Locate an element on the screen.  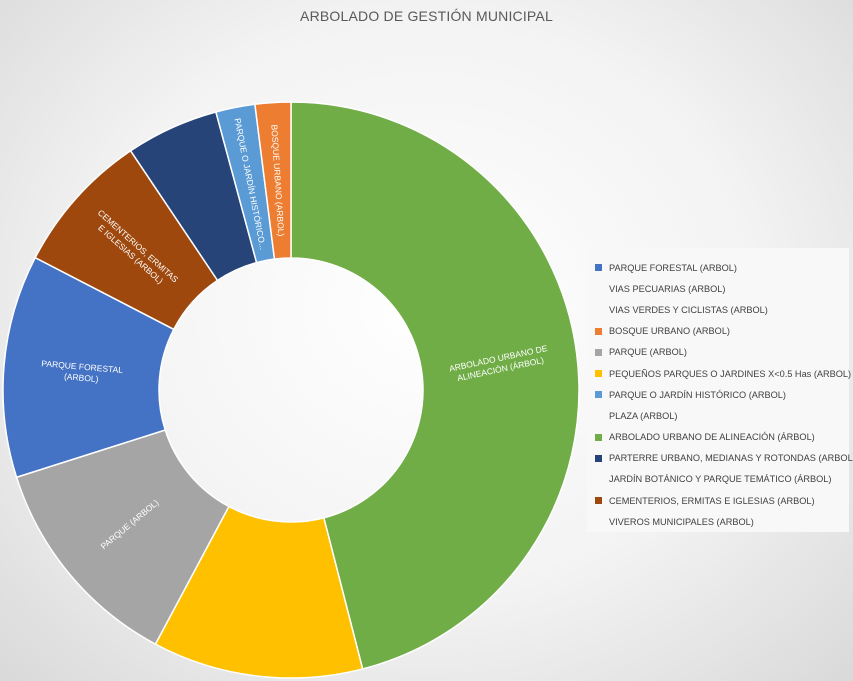
legend-item-parque-arbol: PARQUE (ARBOL) is located at coordinates (722, 352).